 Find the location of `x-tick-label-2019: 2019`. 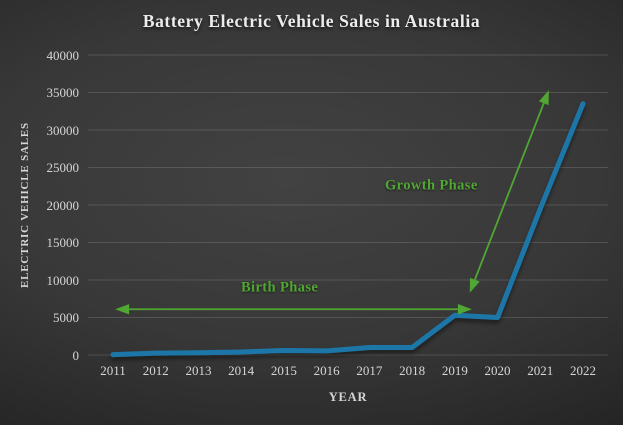

x-tick-label-2019: 2019 is located at coordinates (454, 370).